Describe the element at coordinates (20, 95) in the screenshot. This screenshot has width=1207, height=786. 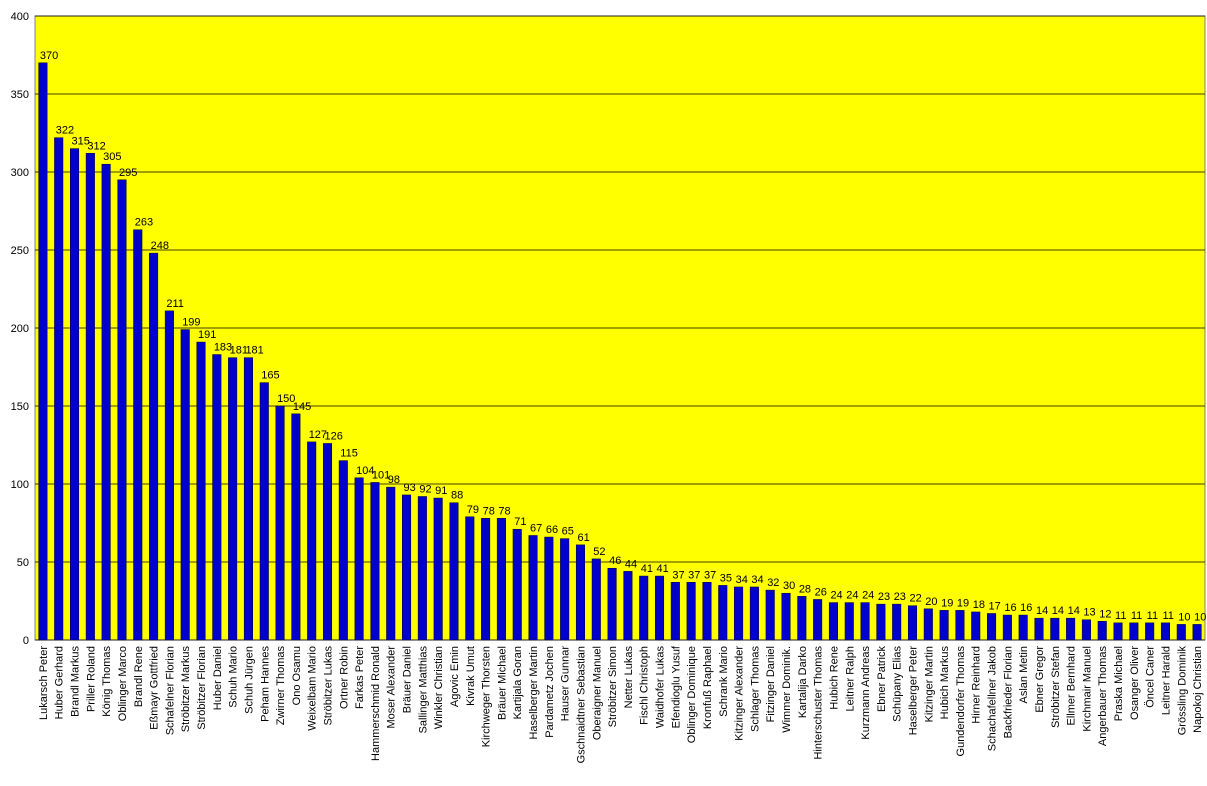
I see `y-tick-label: 350` at that location.